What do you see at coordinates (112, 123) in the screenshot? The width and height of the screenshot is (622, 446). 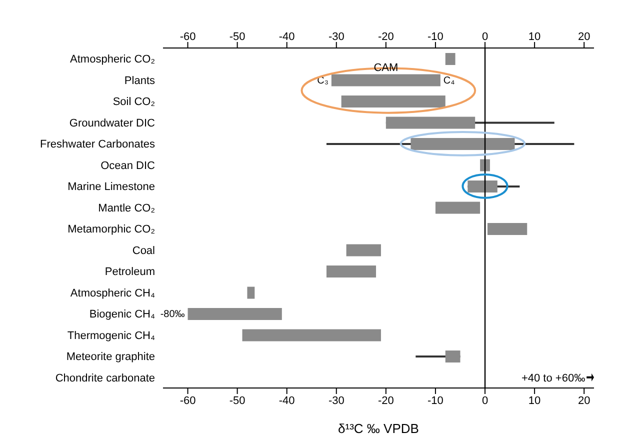 I see `y-tick-label: Groundwater DIC` at bounding box center [112, 123].